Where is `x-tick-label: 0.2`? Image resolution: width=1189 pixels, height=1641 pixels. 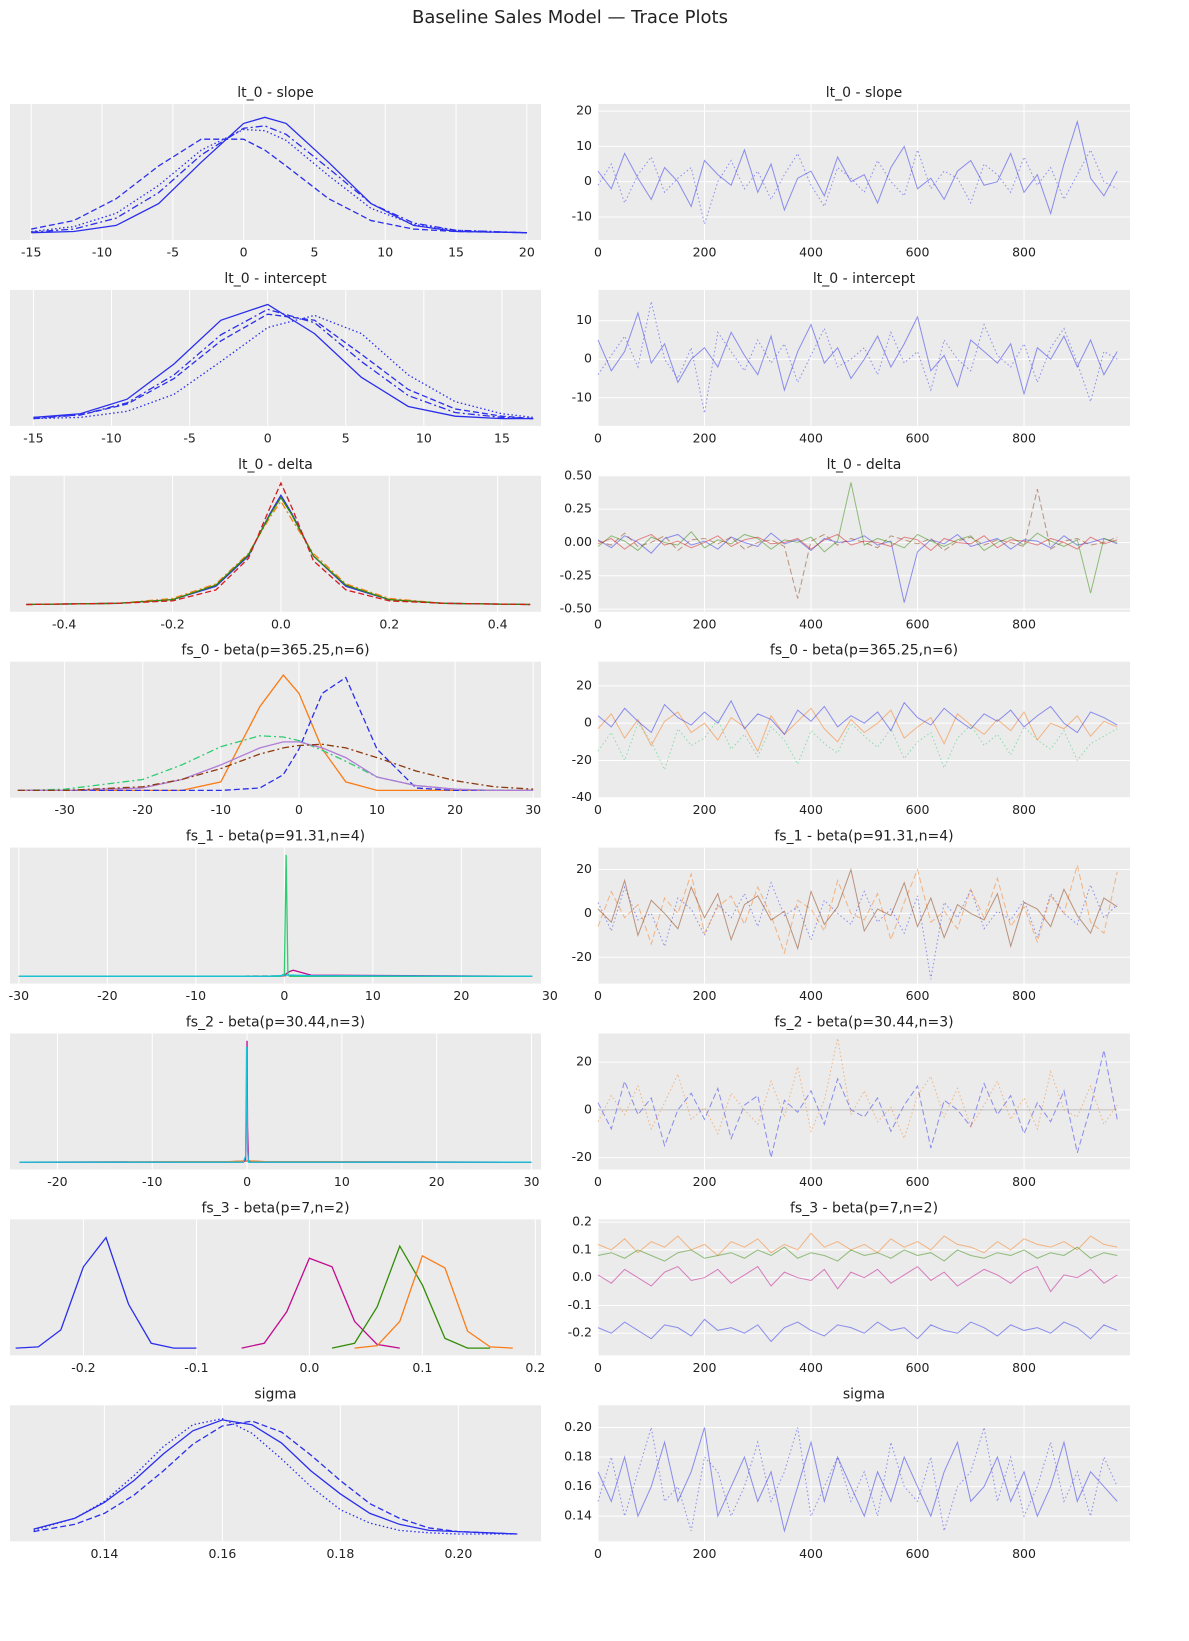 x-tick-label: 0.2 is located at coordinates (535, 1367).